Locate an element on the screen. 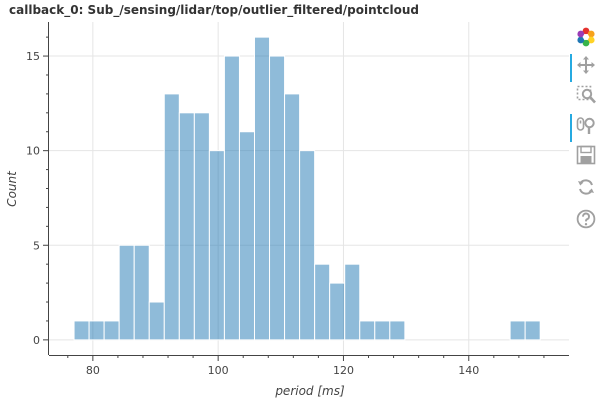 The height and width of the screenshot is (400, 600). x-tick-label: 80 is located at coordinates (93, 370).